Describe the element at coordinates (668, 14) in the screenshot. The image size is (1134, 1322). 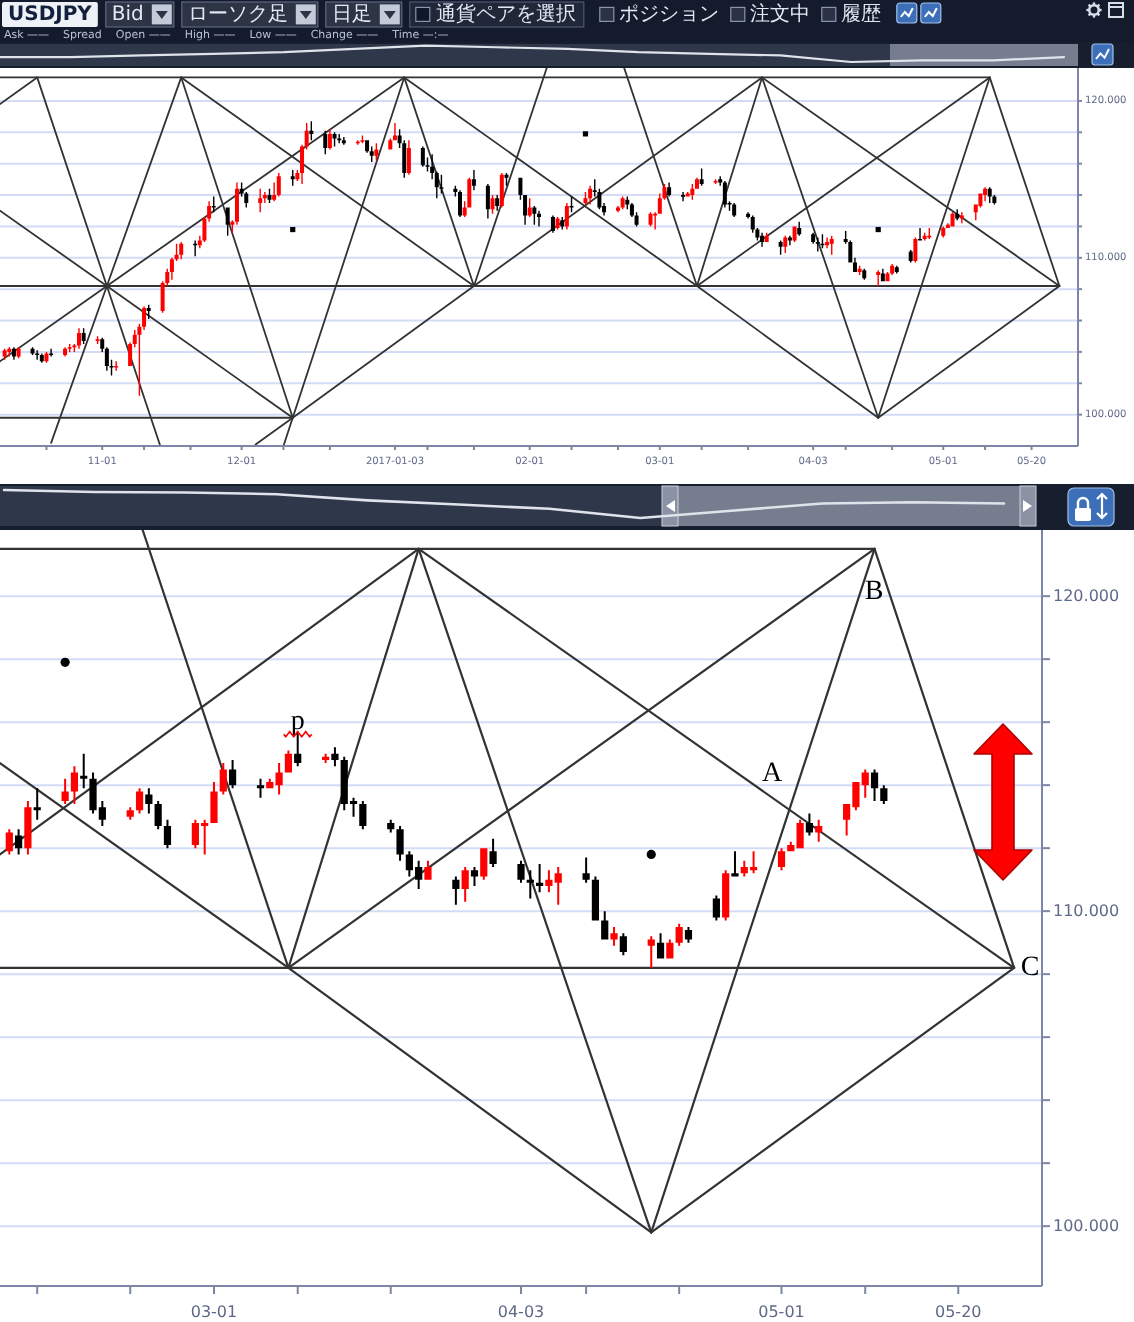
I see `text: ポジション` at that location.